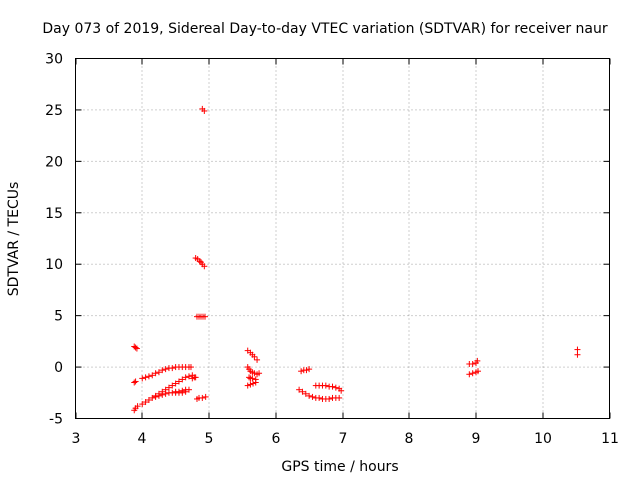 Image resolution: width=640 pixels, height=480 pixels. What do you see at coordinates (142, 439) in the screenshot?
I see `x-tick-label: 4` at bounding box center [142, 439].